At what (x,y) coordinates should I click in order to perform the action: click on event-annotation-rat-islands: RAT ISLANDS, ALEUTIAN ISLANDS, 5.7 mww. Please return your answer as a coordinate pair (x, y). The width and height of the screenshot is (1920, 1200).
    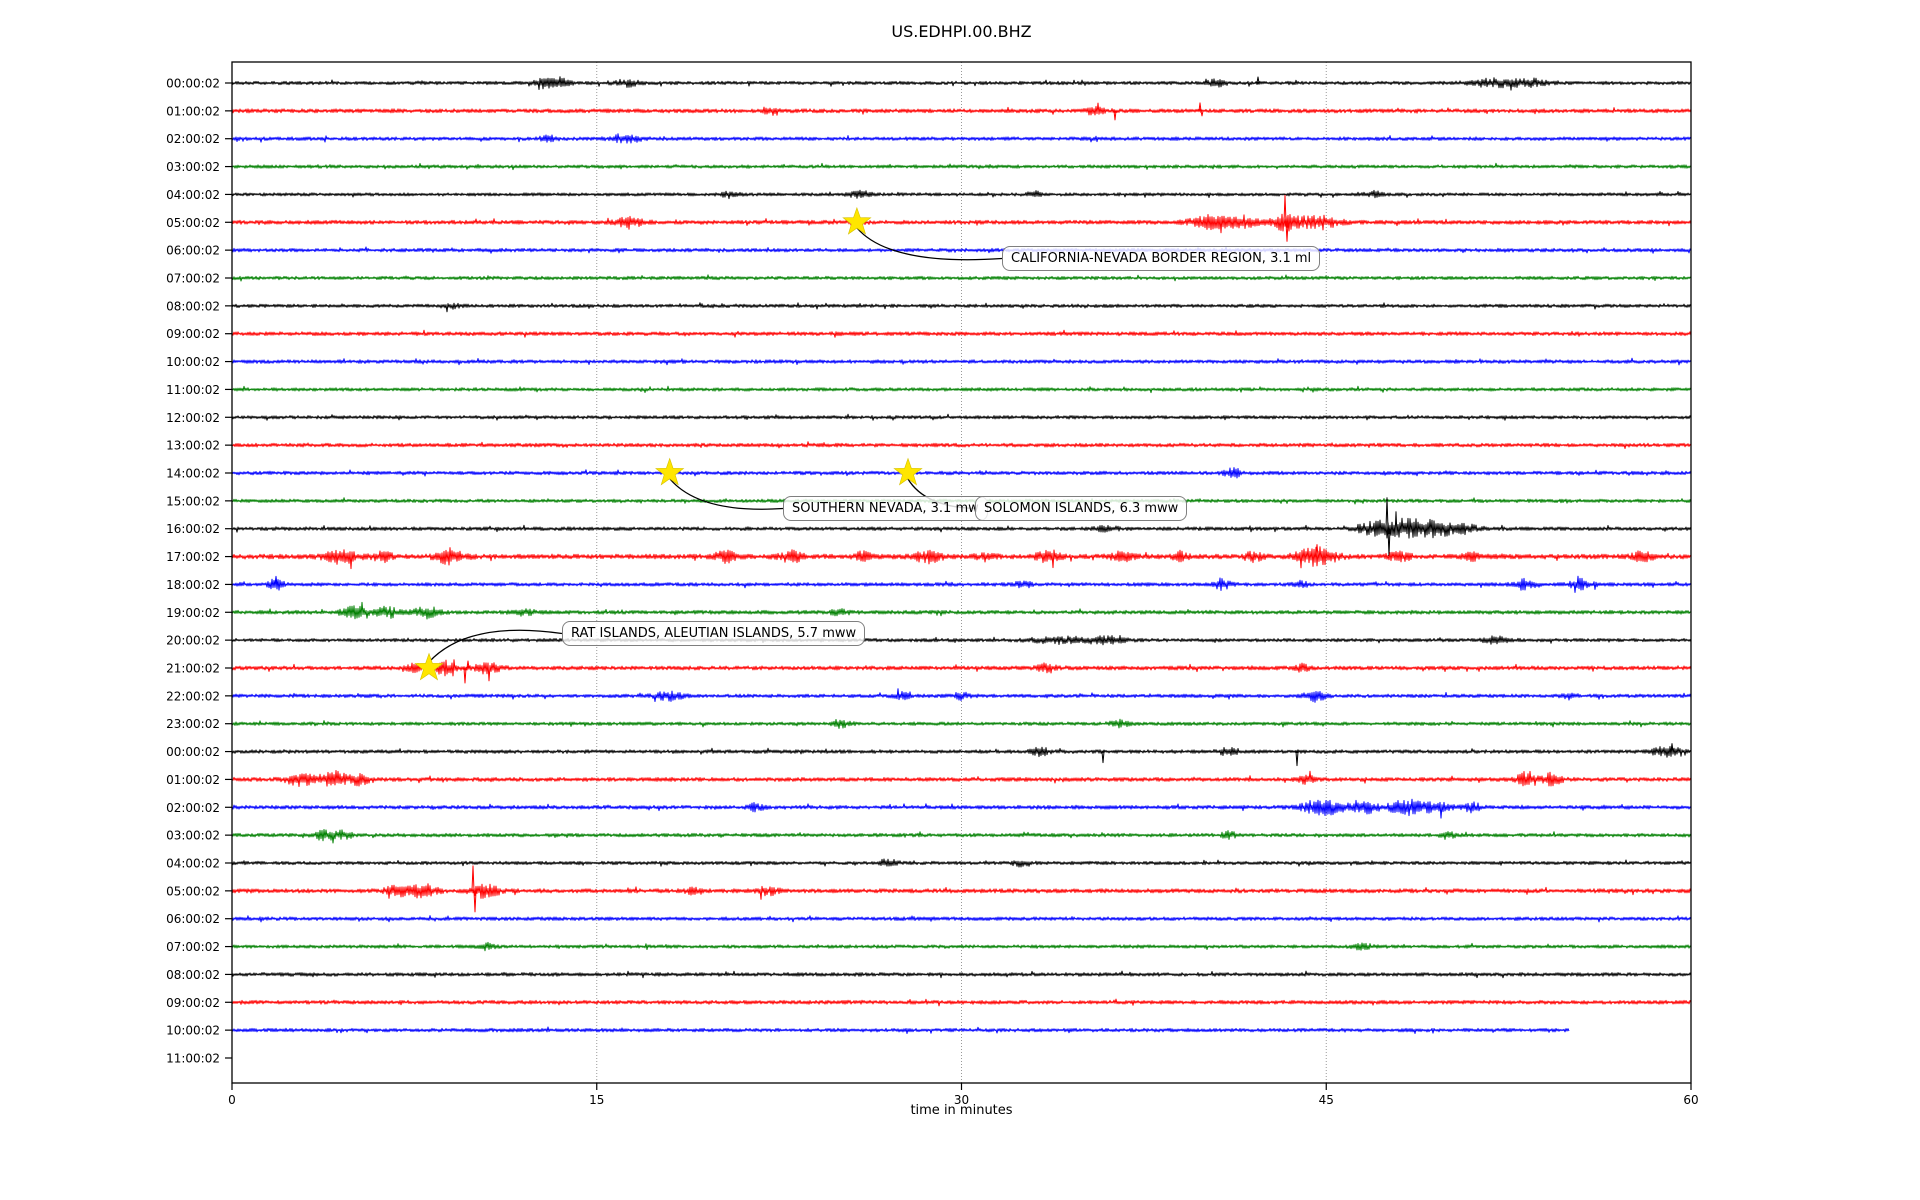
    Looking at the image, I should click on (714, 633).